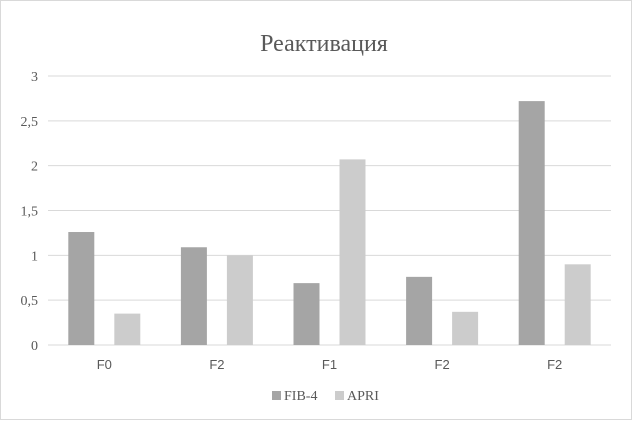  I want to click on x-tick-label: F1, so click(329, 364).